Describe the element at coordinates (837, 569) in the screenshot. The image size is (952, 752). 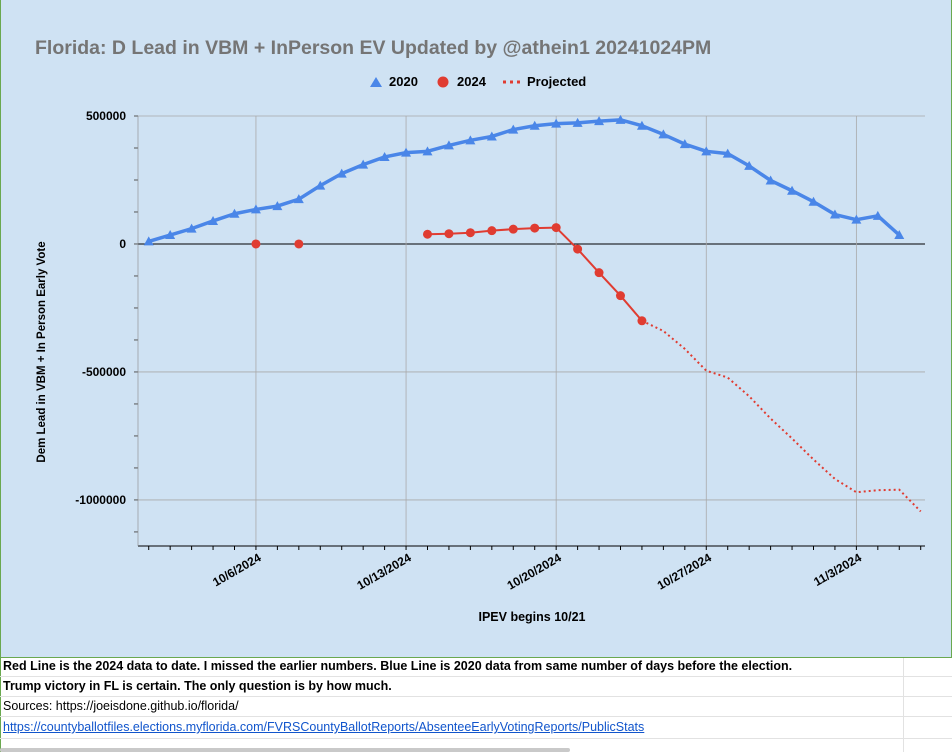
I see `x-tick-label: 11/3/2024` at that location.